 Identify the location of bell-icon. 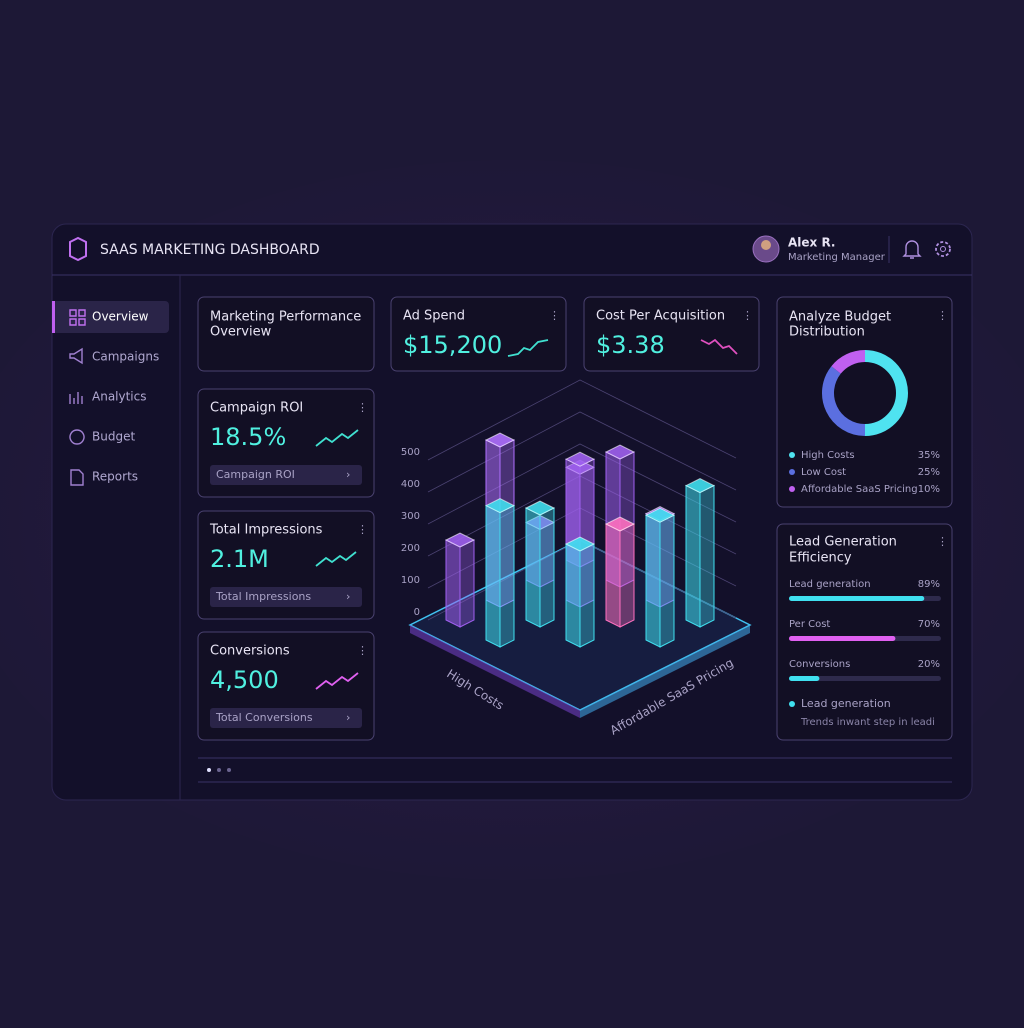
(912, 249).